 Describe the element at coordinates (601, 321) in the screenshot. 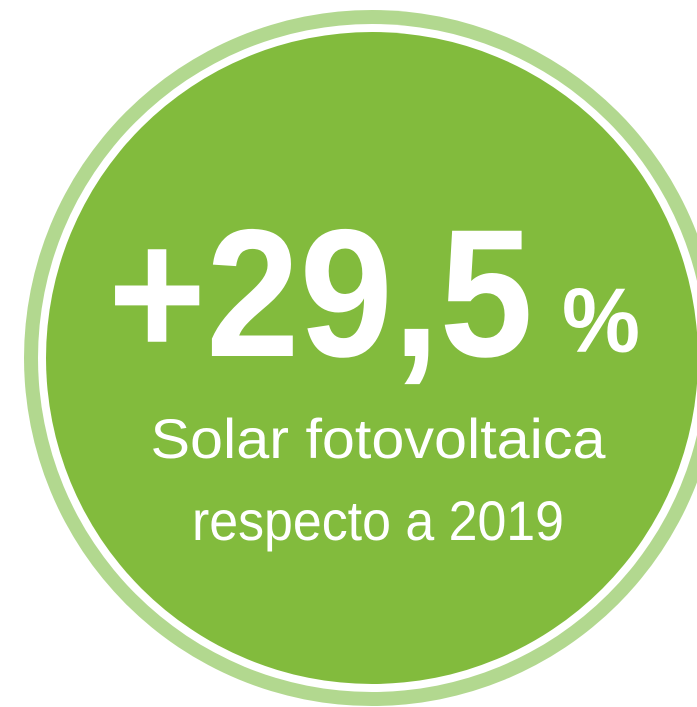

I see `headline-unit: %` at that location.